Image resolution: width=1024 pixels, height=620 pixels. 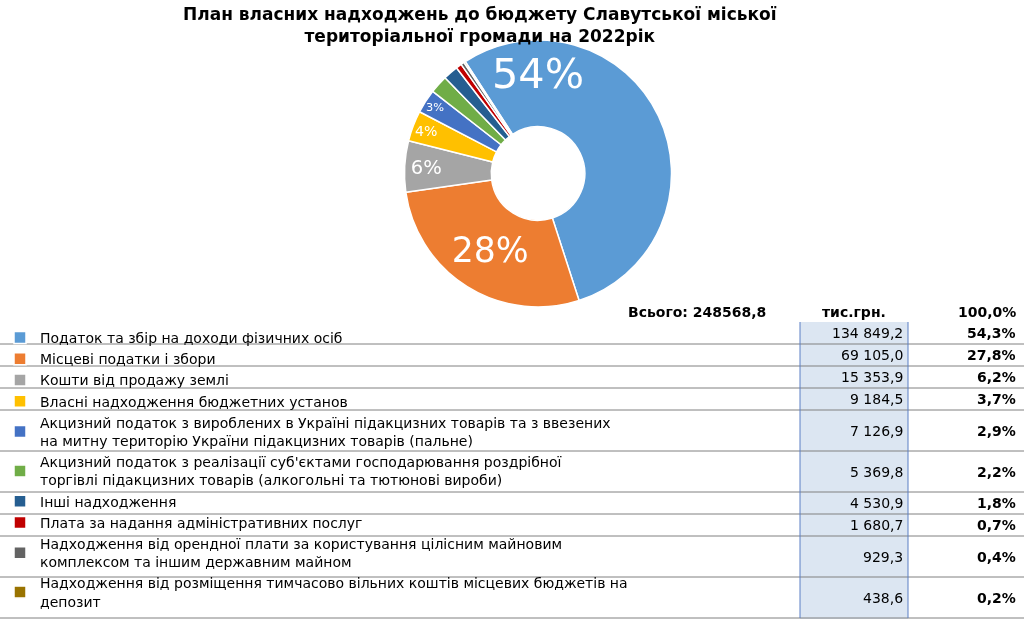 What do you see at coordinates (301, 553) in the screenshot?
I see `legend-label: Надходження від орендної плати за користування цілісним майновим комплексом та іншим державним майном` at bounding box center [301, 553].